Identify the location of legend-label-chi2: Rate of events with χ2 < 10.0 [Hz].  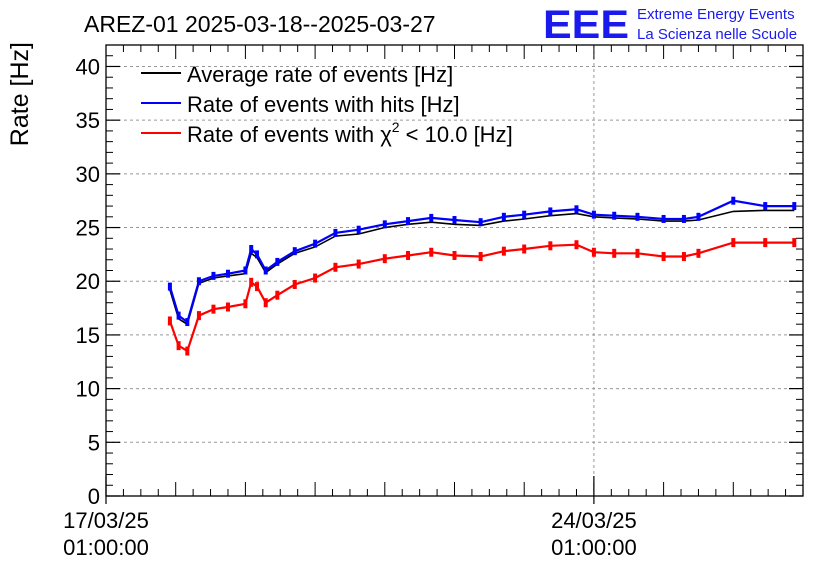
(350, 133).